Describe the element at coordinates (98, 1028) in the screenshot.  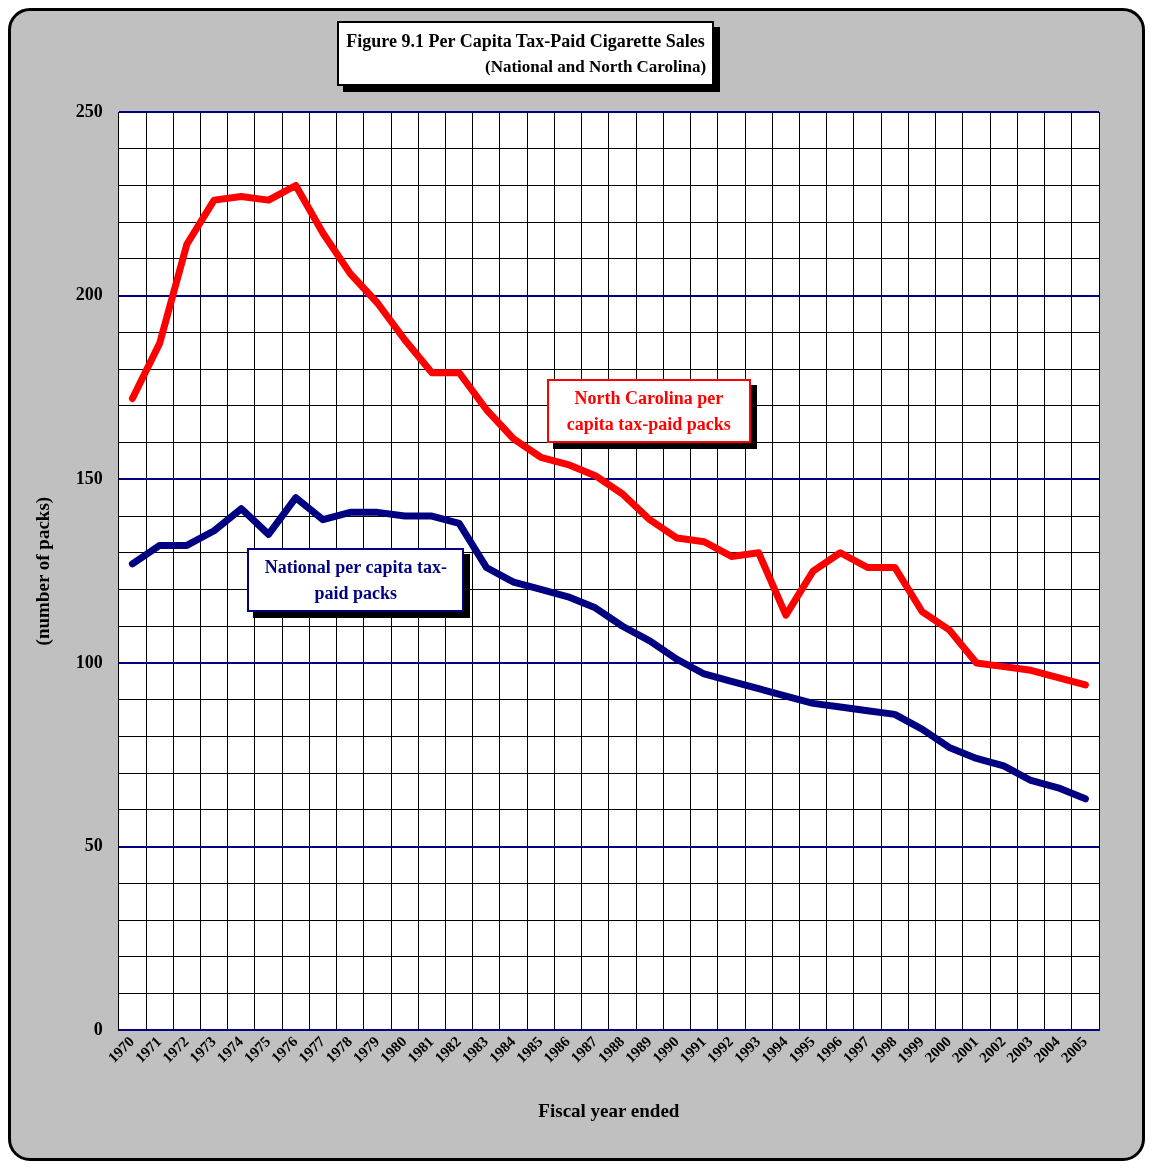
I see `y-tick-label: 0` at that location.